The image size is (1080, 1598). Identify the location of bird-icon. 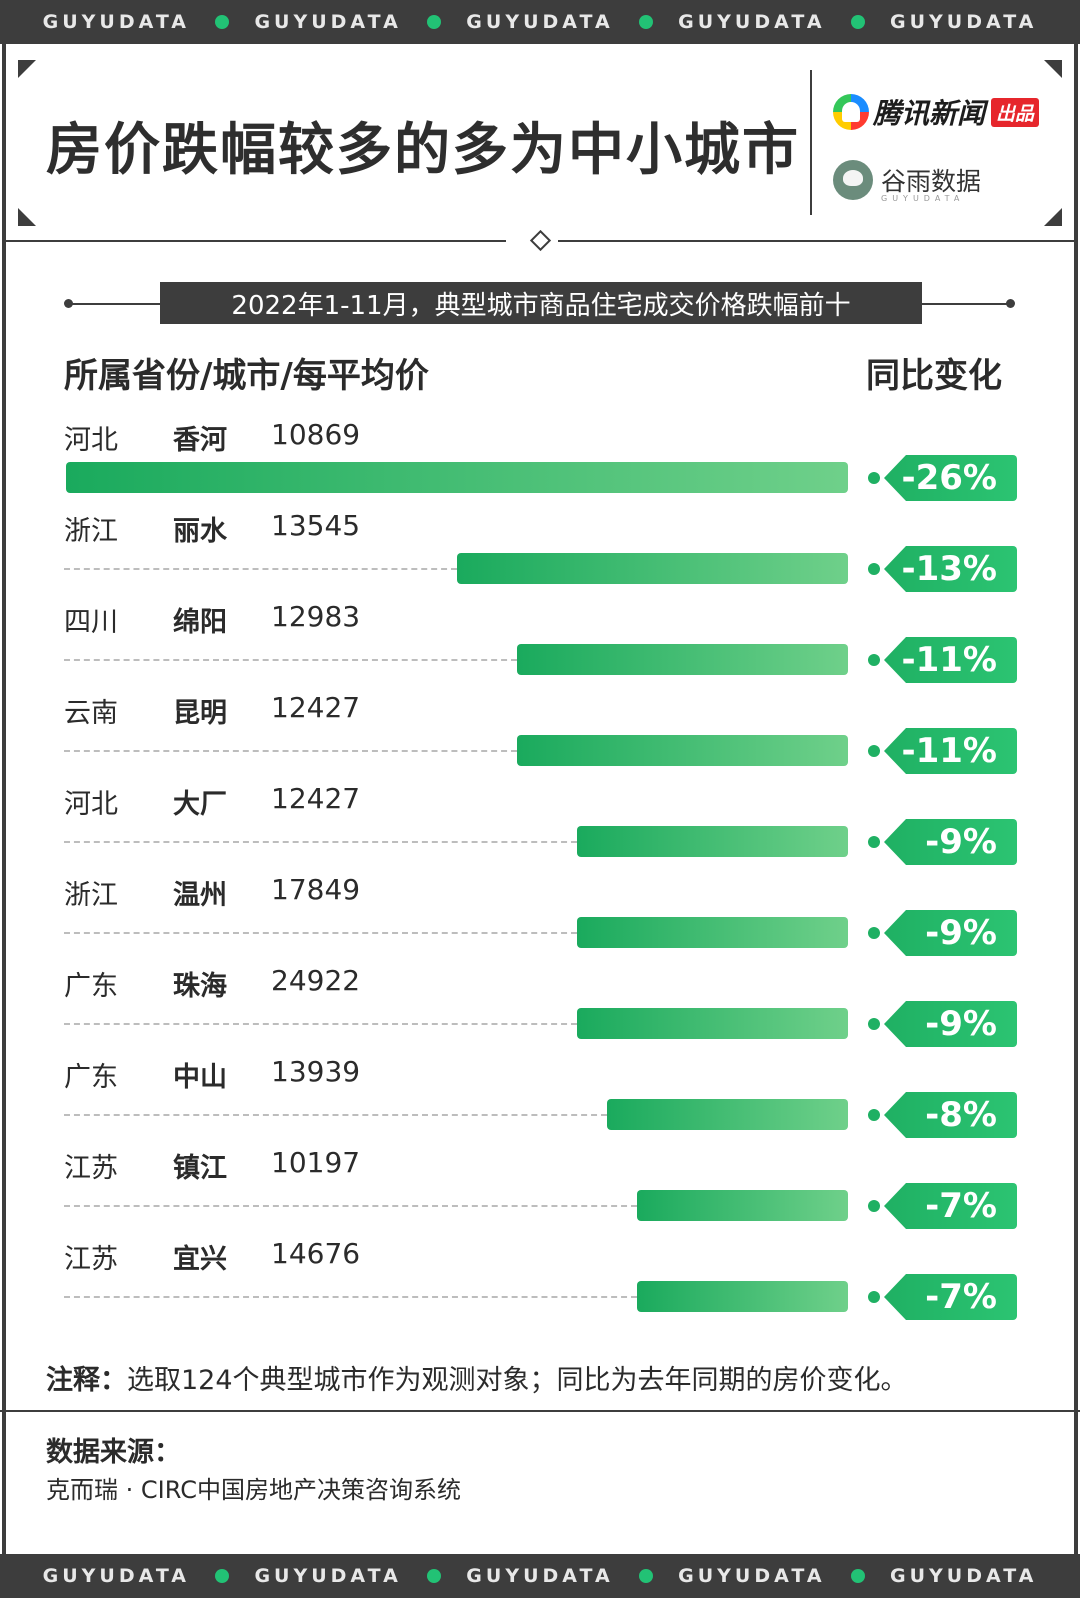
(853, 180).